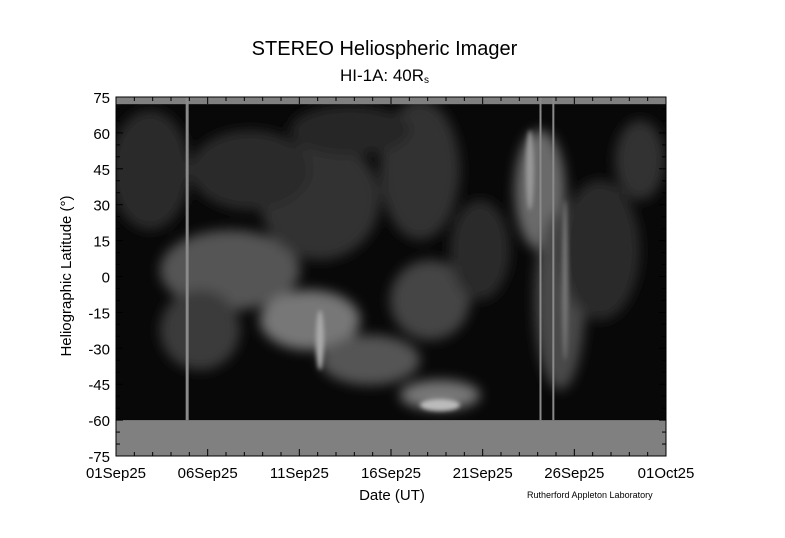 Image resolution: width=785 pixels, height=538 pixels. I want to click on x-tick-label: 11Sep25, so click(299, 473).